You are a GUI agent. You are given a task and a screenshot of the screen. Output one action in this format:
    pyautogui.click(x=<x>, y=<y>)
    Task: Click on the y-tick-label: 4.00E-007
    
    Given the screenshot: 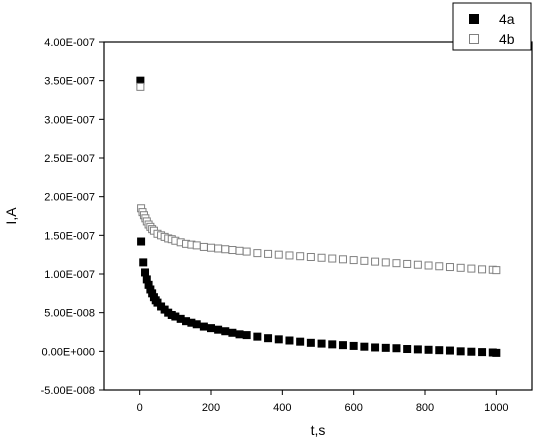 What is the action you would take?
    pyautogui.click(x=69, y=43)
    